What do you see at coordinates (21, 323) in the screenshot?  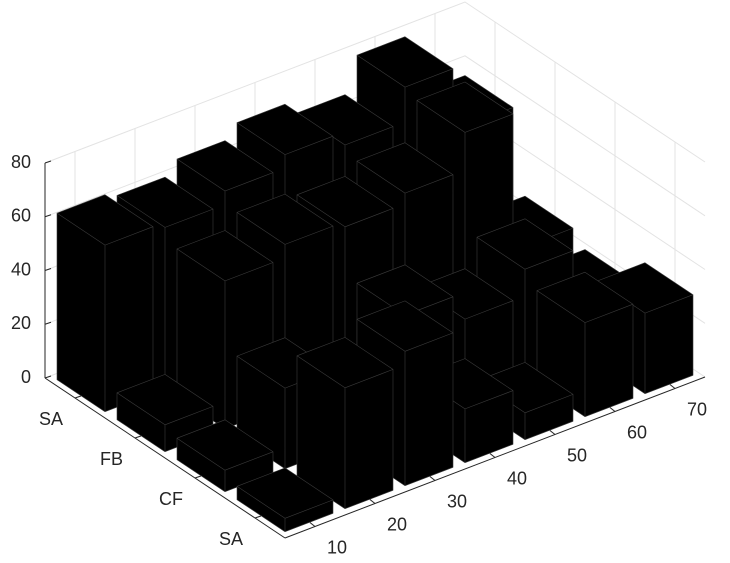 I see `z-tick-label: 20` at bounding box center [21, 323].